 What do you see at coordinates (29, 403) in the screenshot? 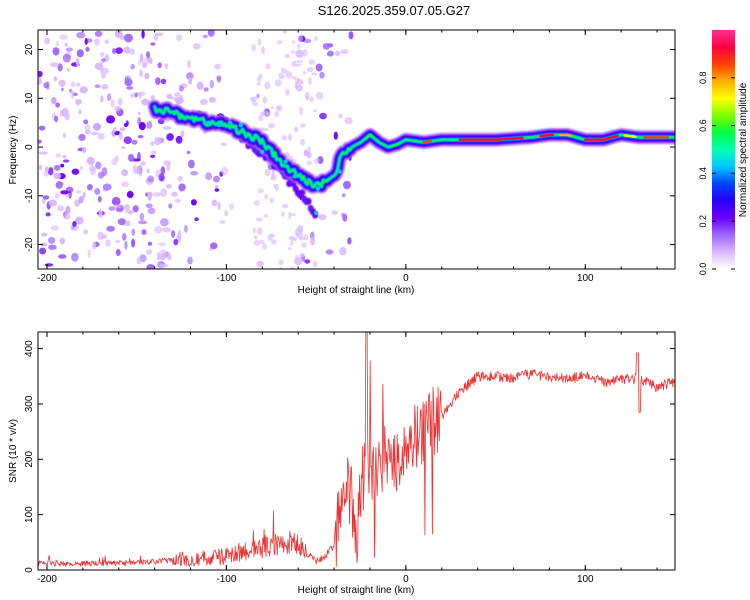
I see `snr-y-tick-label: 300` at bounding box center [29, 403].